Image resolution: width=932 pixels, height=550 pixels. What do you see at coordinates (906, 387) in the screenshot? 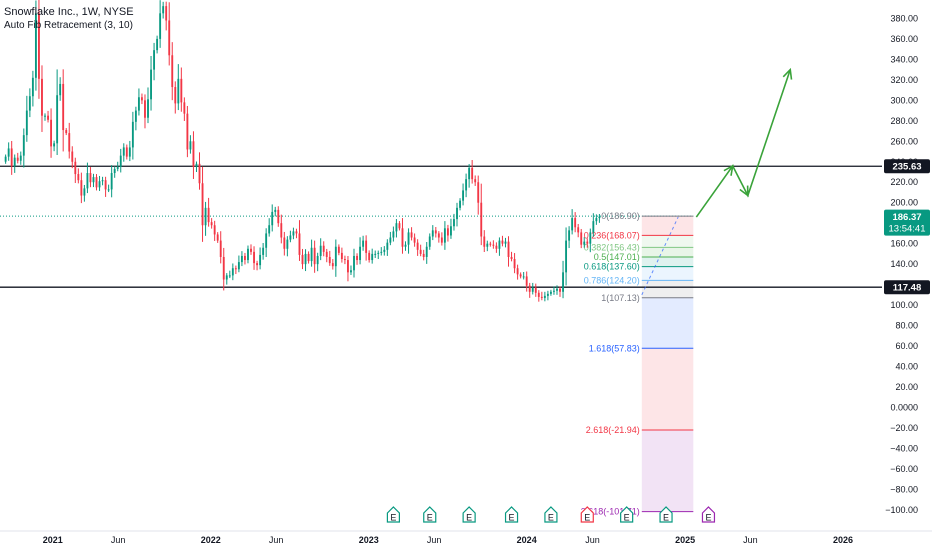
I see `y-tick-label: 20.00` at bounding box center [906, 387].